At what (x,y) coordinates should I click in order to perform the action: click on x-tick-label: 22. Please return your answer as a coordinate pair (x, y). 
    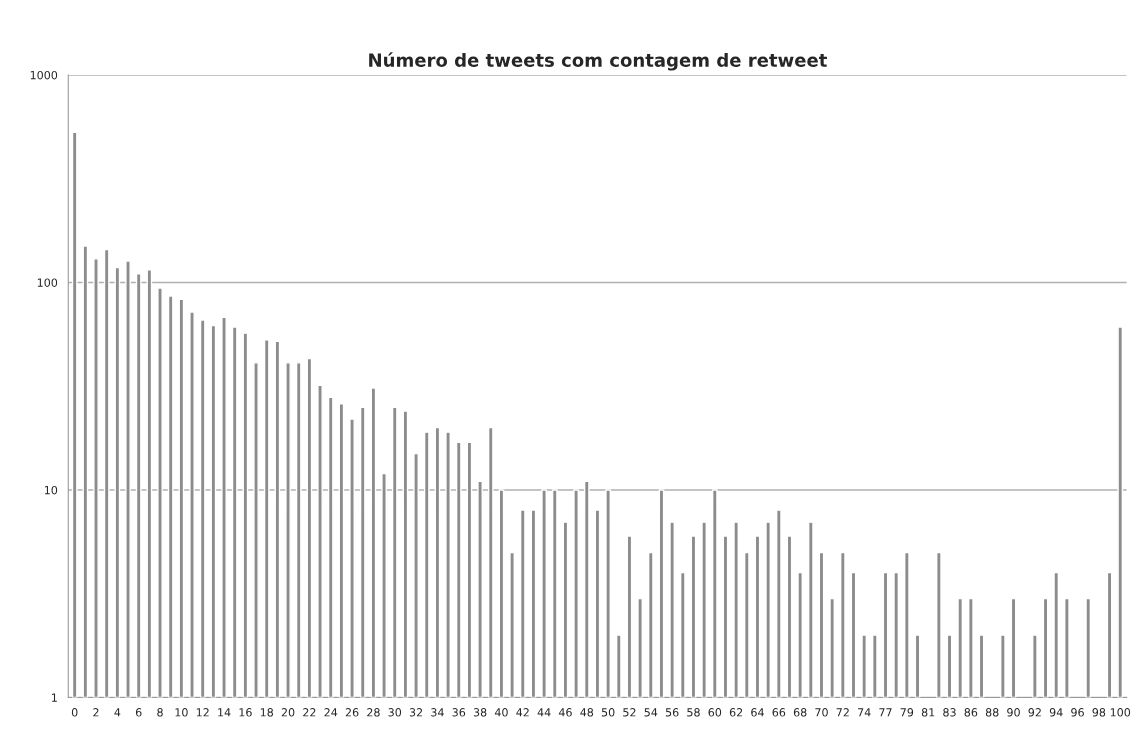
    Looking at the image, I should click on (309, 712).